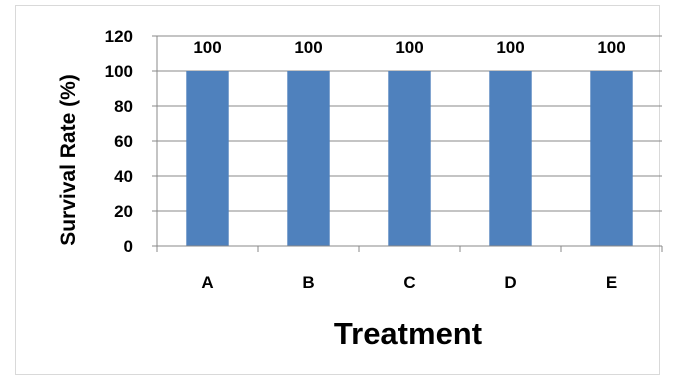 The width and height of the screenshot is (676, 385). I want to click on x-tick-label: A, so click(207, 282).